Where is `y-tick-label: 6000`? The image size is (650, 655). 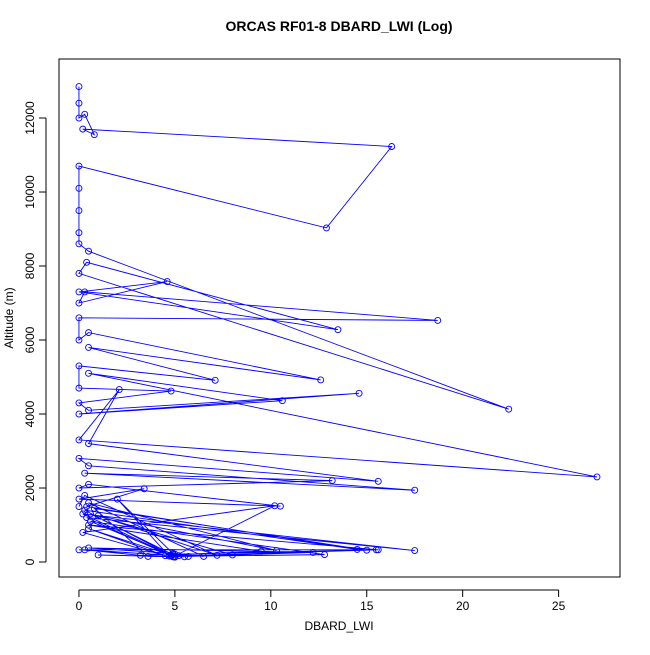
y-tick-label: 6000 is located at coordinates (30, 339).